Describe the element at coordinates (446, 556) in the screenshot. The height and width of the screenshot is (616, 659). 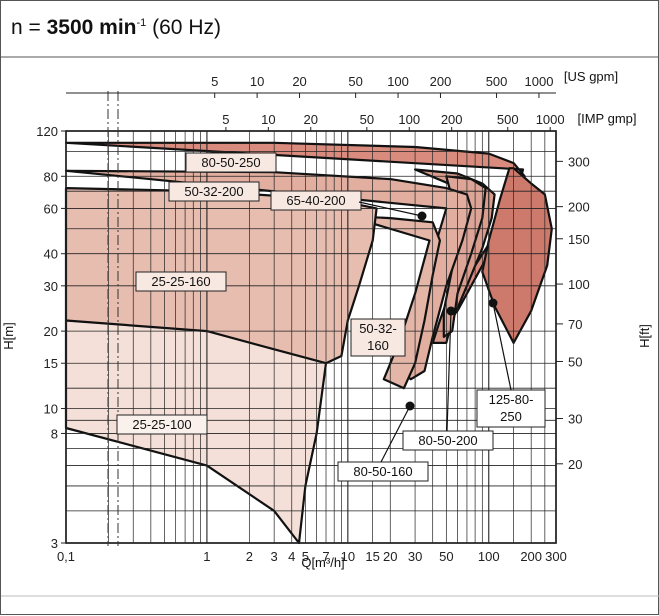
I see `x-tick-label: 50` at that location.